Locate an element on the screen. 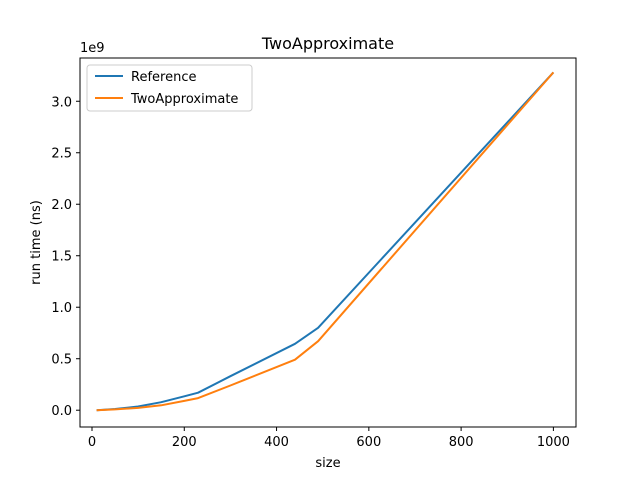 The height and width of the screenshot is (480, 640). x-tick-label: 600 is located at coordinates (368, 442).